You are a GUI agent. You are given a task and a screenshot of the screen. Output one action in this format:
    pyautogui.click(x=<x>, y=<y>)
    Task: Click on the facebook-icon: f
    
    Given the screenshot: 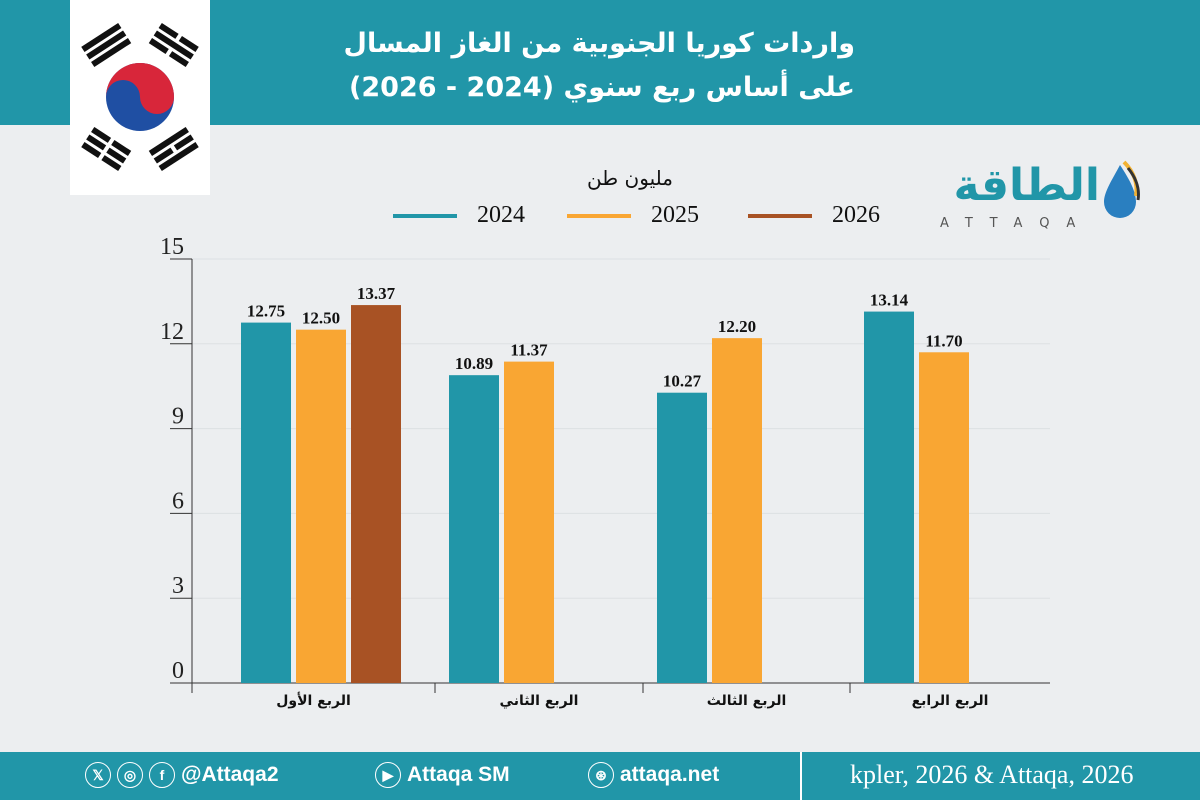 What is the action you would take?
    pyautogui.click(x=162, y=775)
    